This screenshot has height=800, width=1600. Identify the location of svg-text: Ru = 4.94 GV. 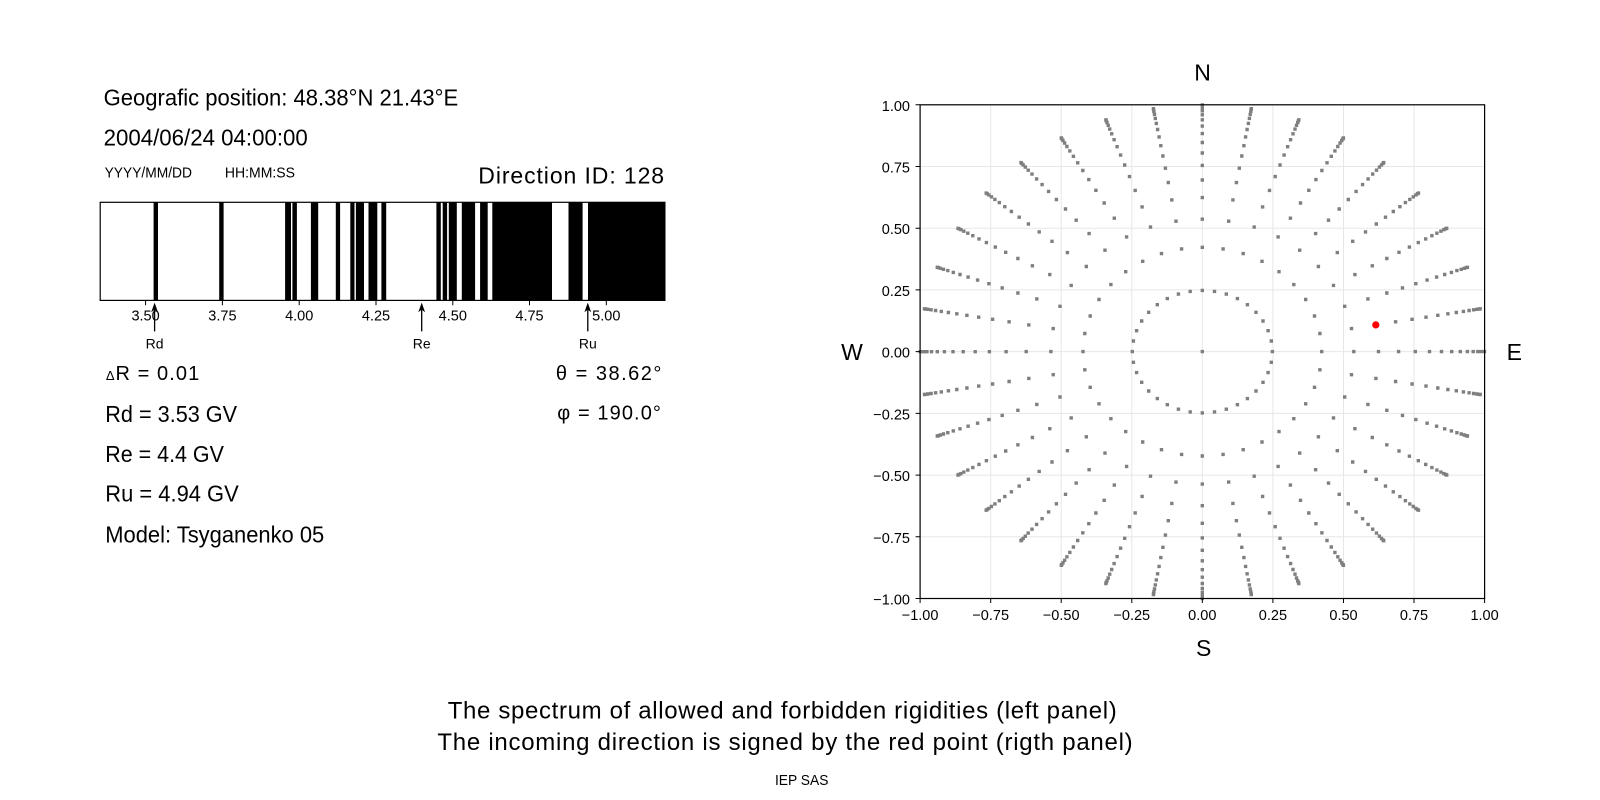
(172, 494).